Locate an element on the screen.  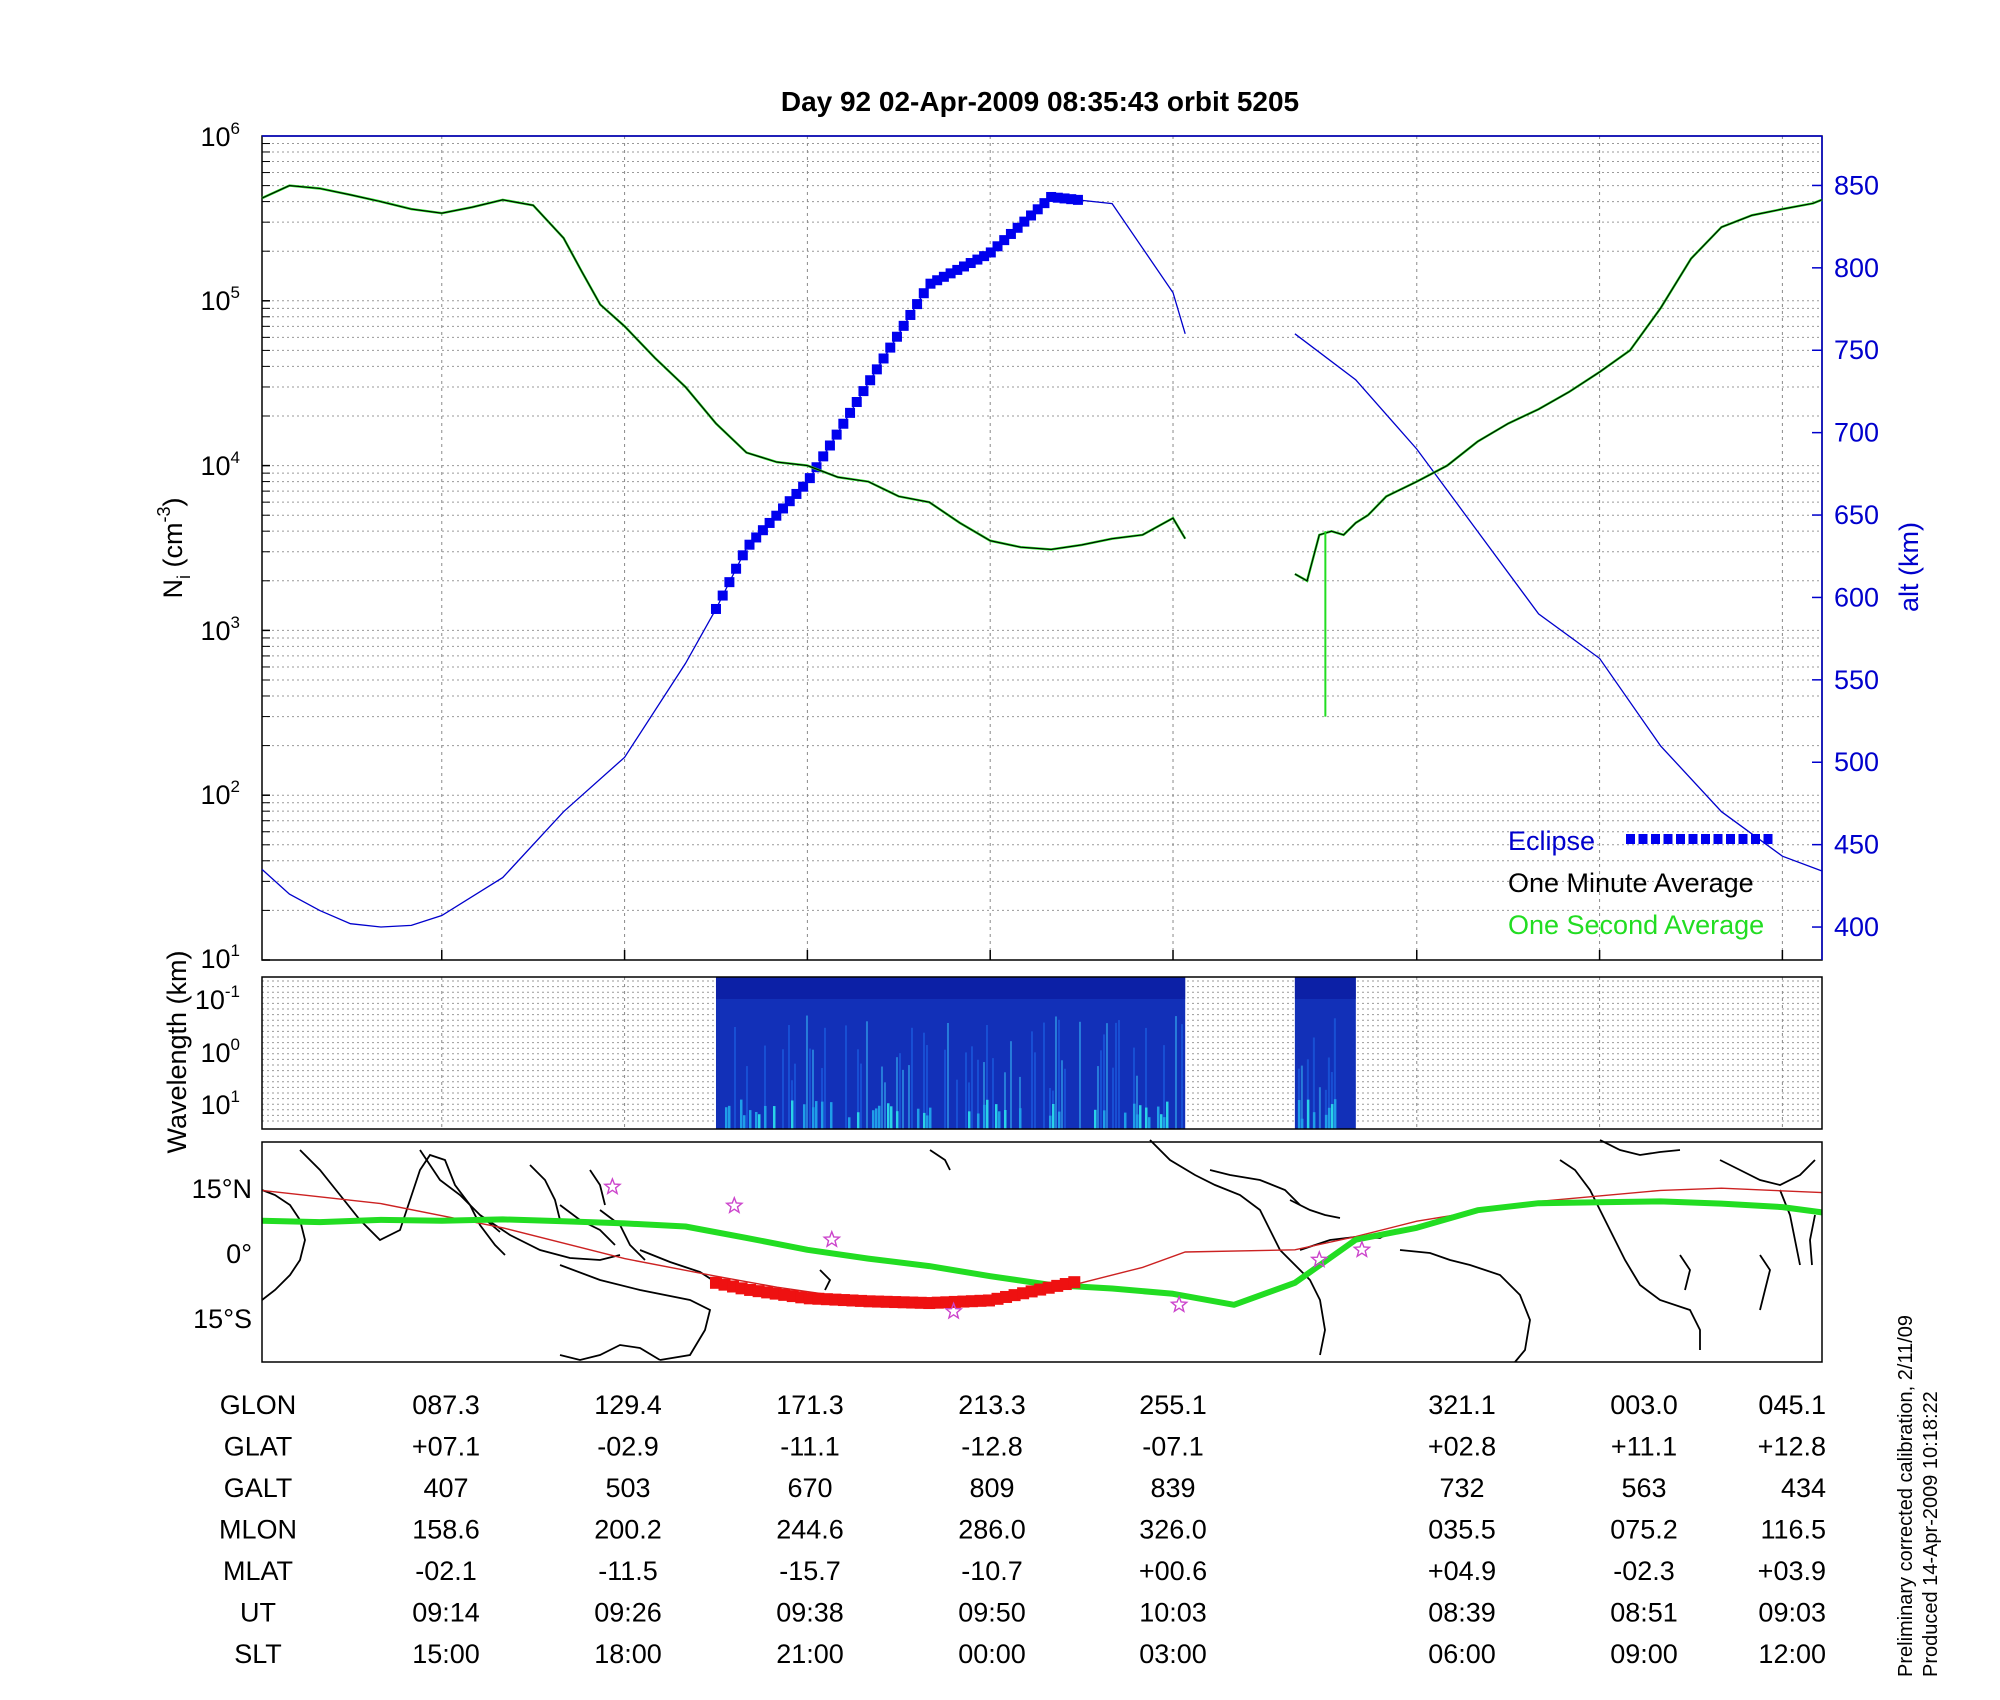
table-cell: 09:14 is located at coordinates (446, 1613).